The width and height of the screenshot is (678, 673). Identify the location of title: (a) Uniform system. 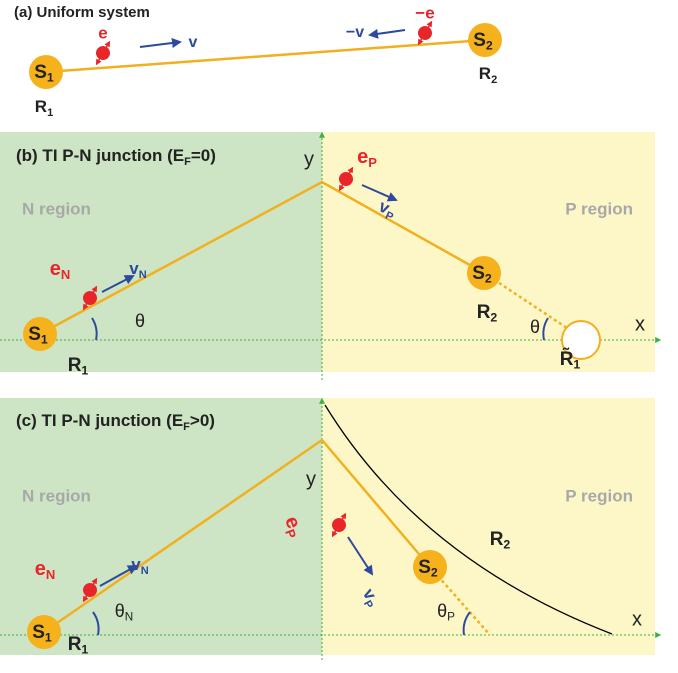
(82, 12).